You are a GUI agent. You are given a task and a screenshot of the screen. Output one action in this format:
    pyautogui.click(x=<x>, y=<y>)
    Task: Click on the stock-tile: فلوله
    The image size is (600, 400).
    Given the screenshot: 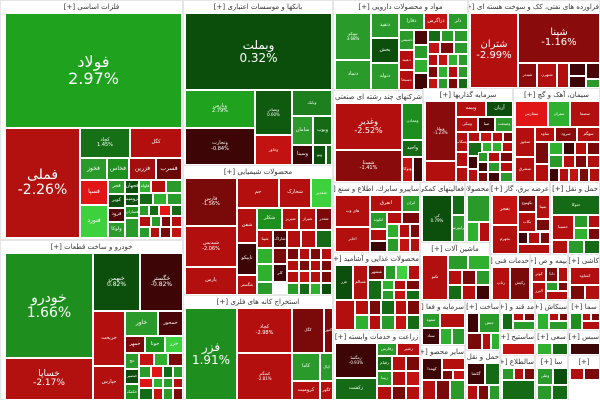 What is the action you would take?
    pyautogui.click(x=145, y=186)
    